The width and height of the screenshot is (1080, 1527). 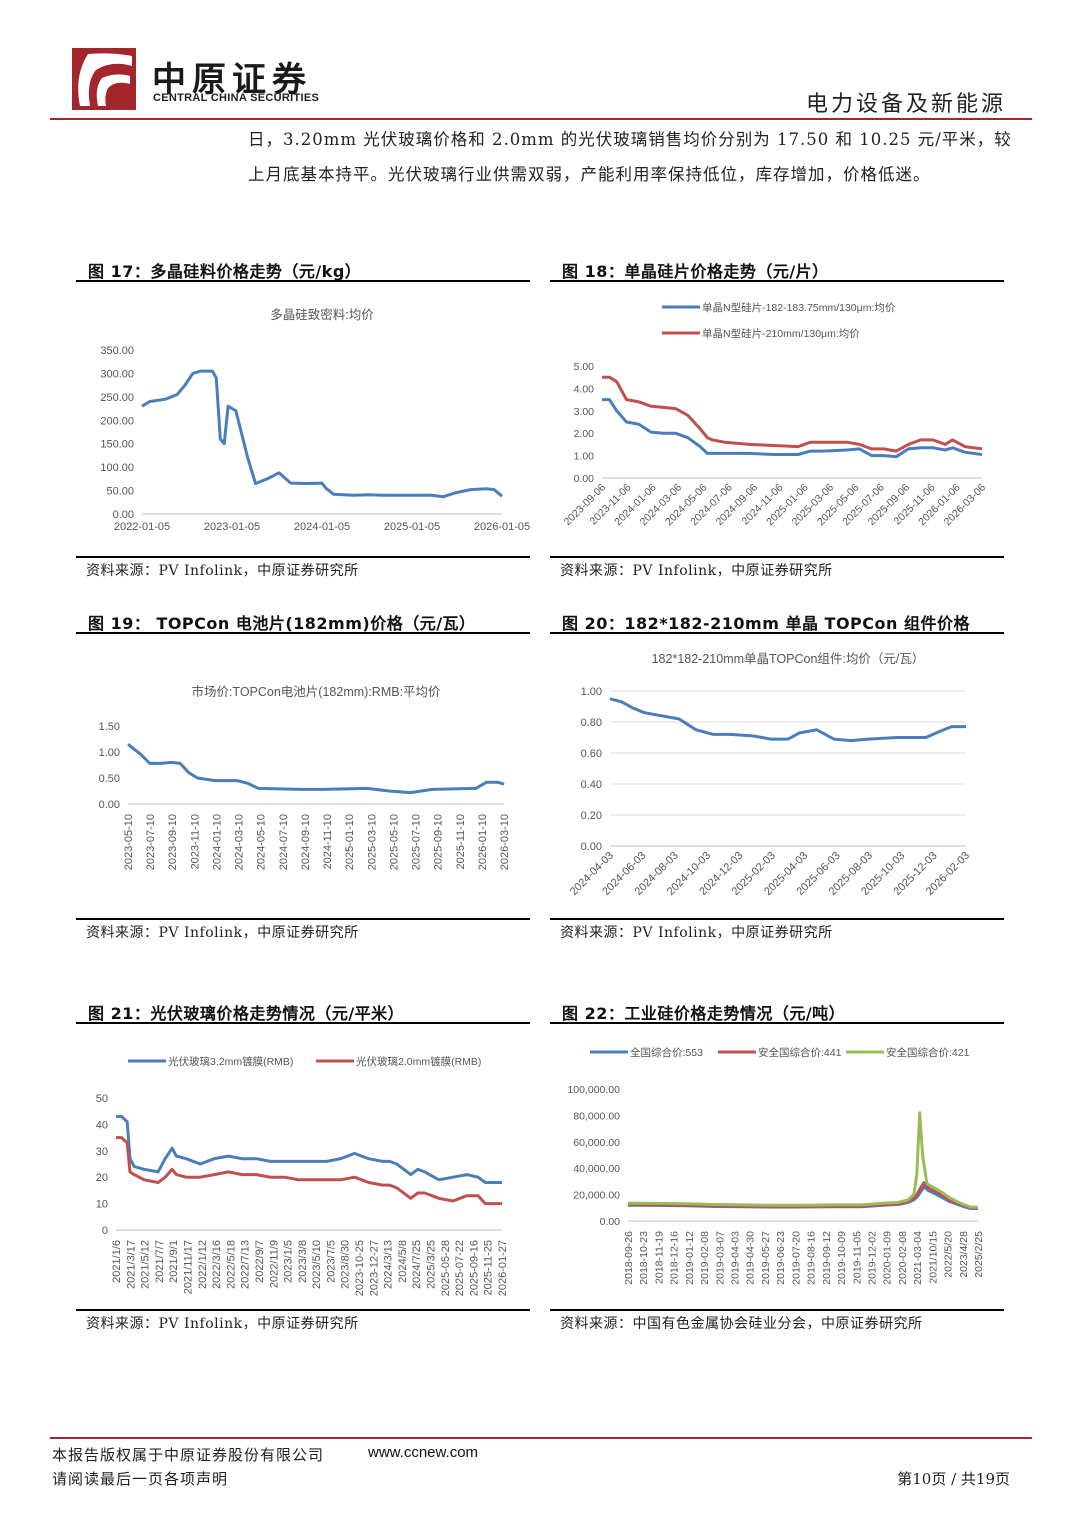 I want to click on figure-17-title: 图 17：多晶硅料价格走势（元/kg）, so click(x=225, y=271).